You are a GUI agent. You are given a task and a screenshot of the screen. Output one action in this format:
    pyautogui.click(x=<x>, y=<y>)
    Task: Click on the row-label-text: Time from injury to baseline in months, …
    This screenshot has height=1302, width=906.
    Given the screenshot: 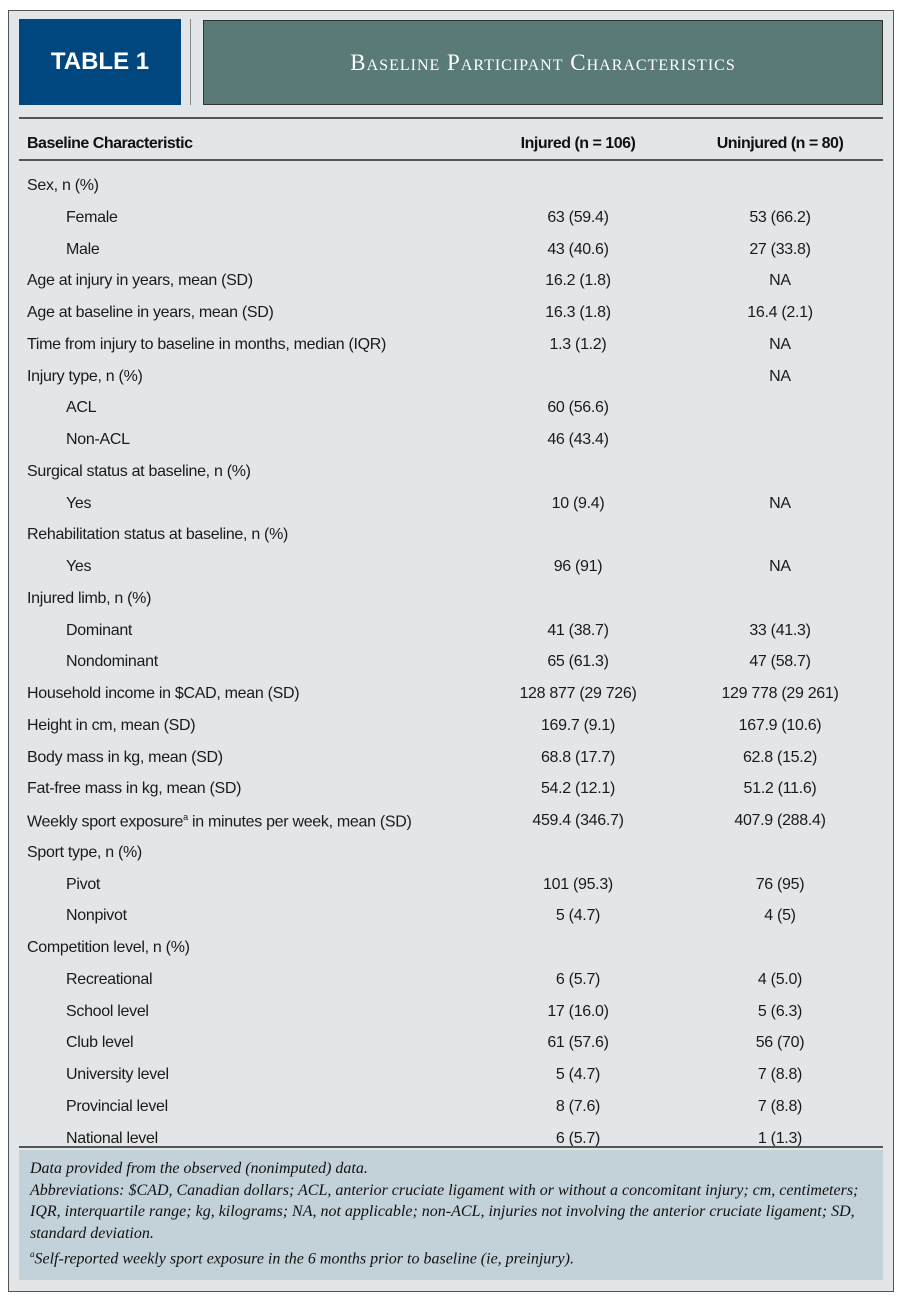 What is the action you would take?
    pyautogui.click(x=207, y=344)
    